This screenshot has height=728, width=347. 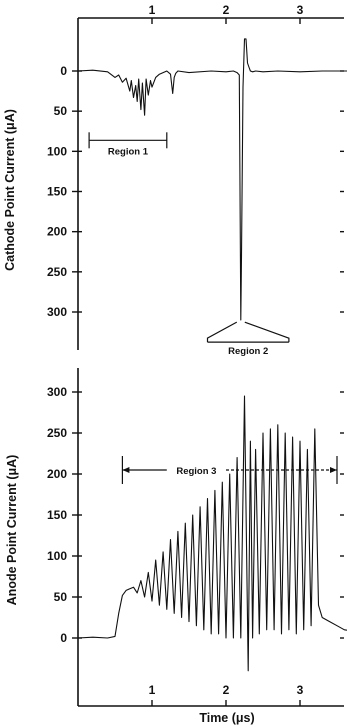 I want to click on anode-y-tick-label: 200, so click(x=57, y=474).